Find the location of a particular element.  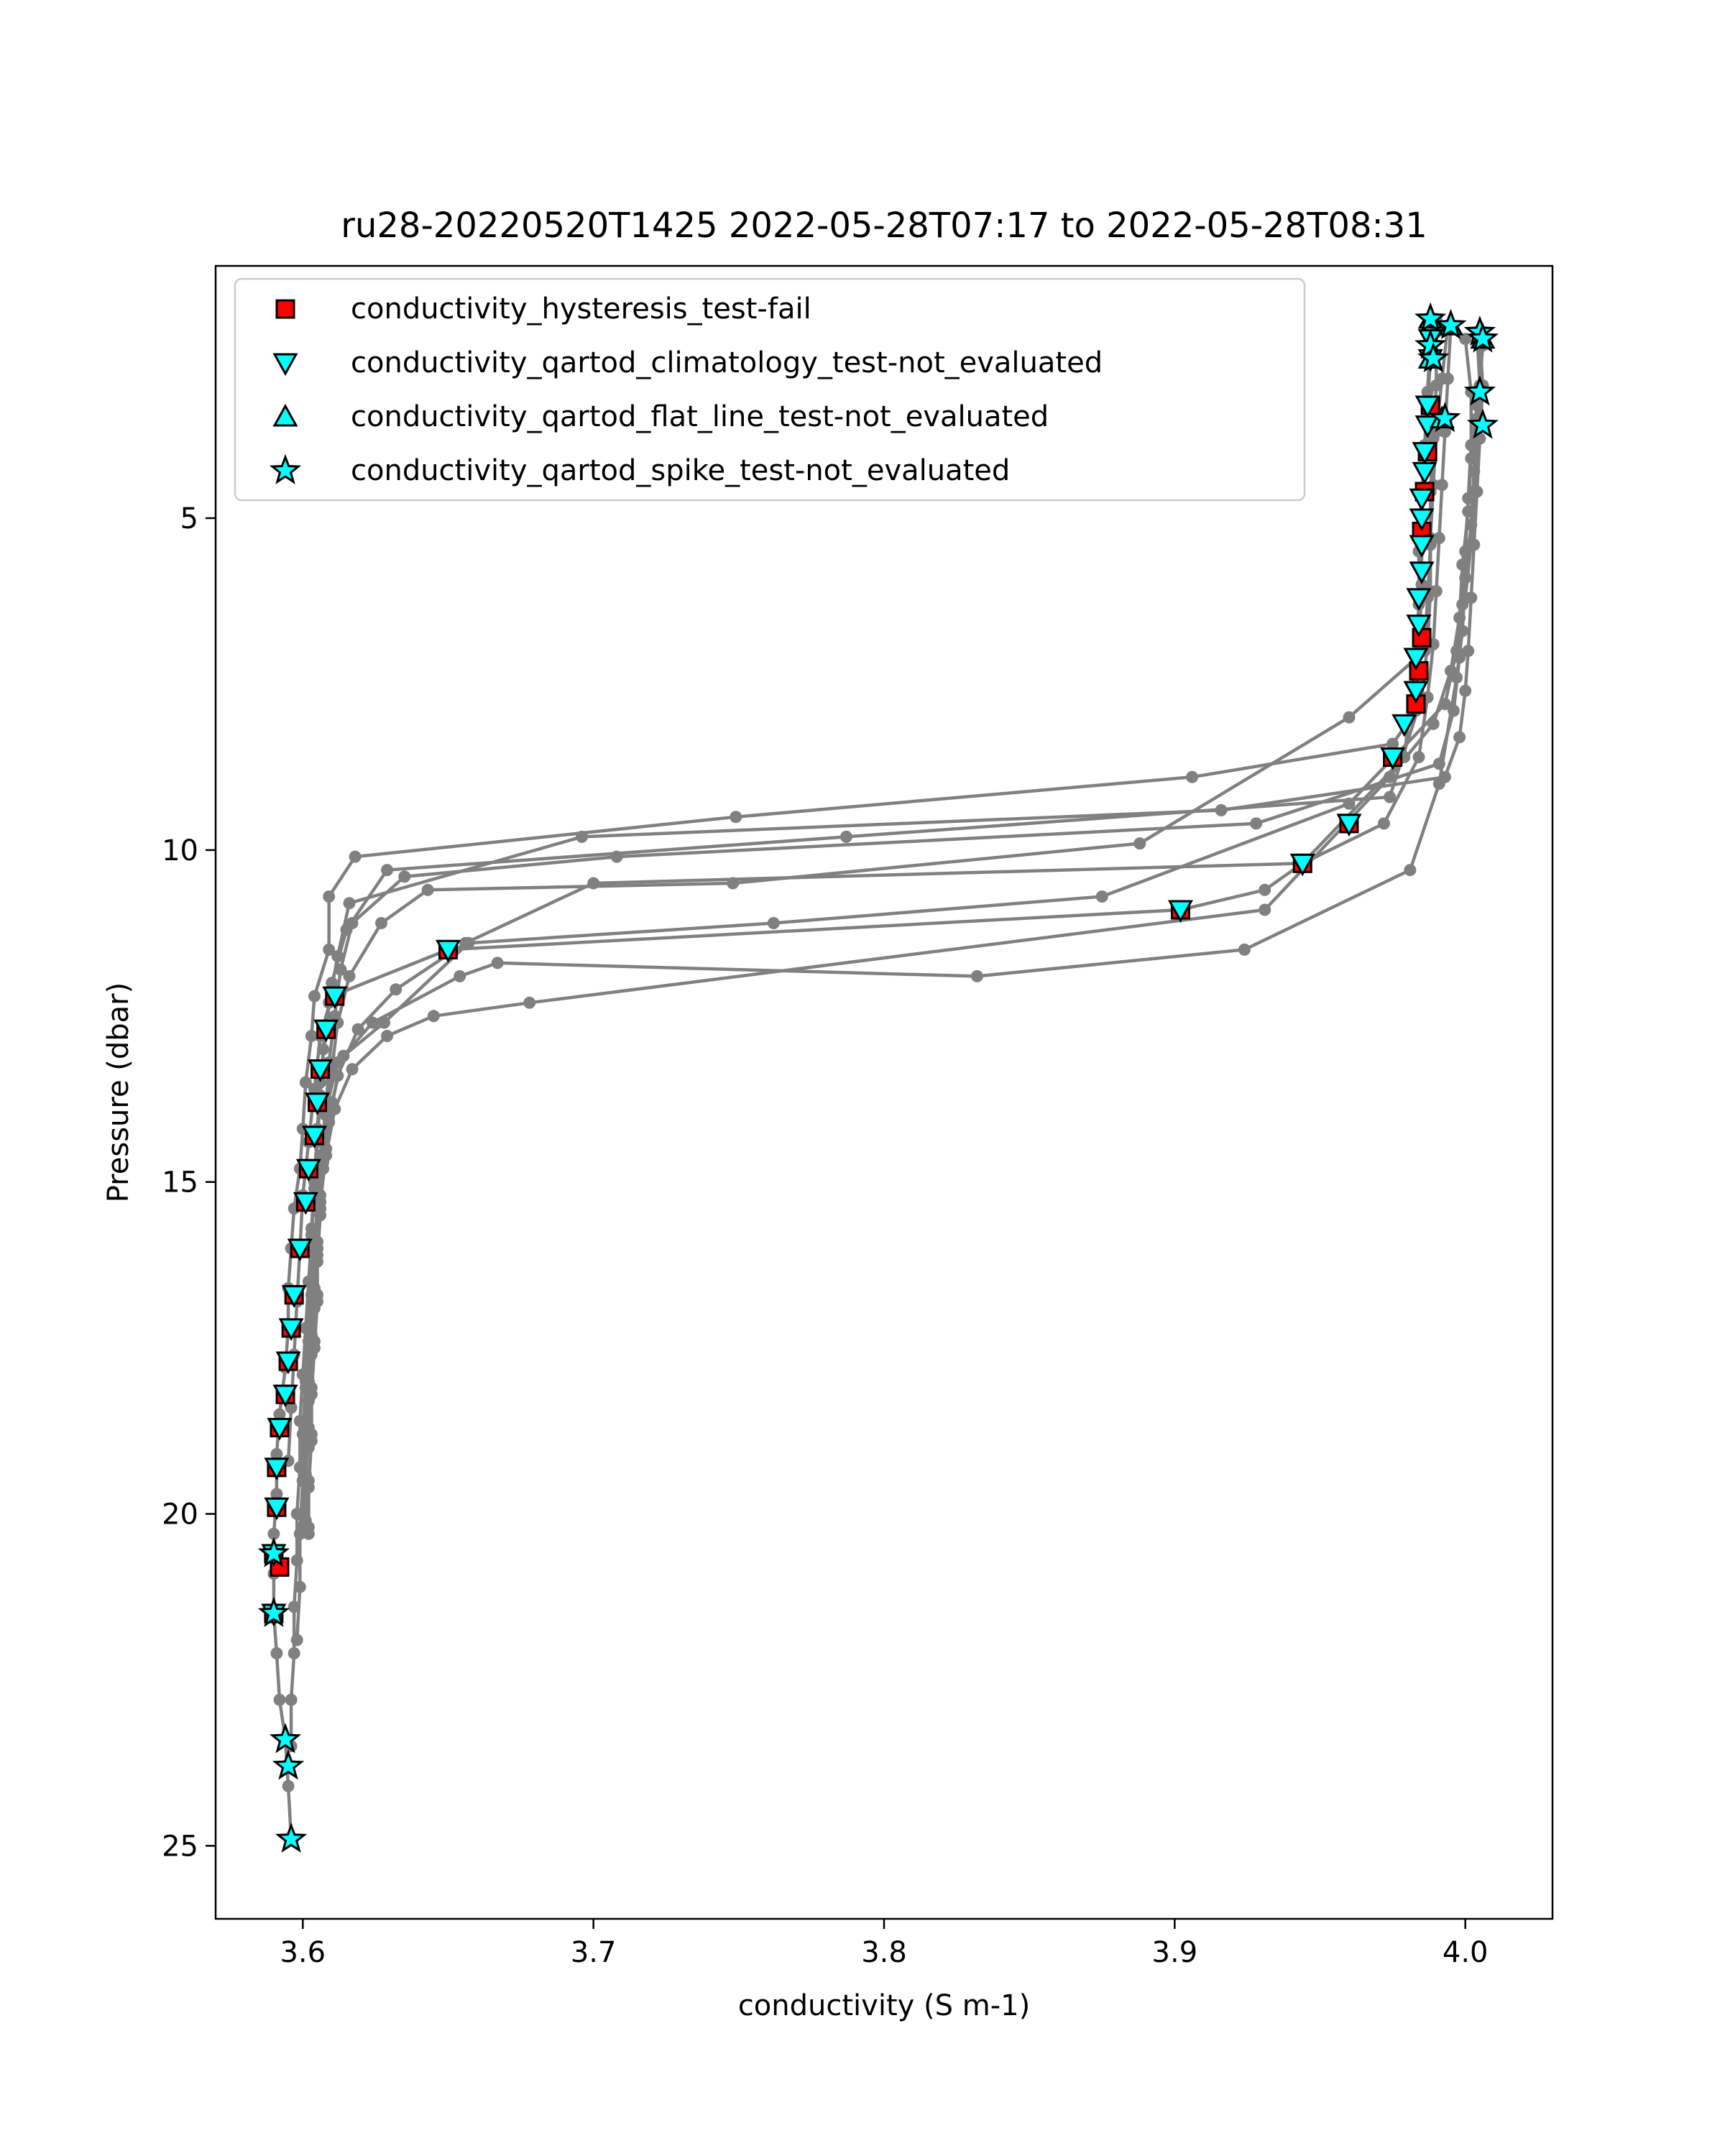

x-tick-label: 3.8 is located at coordinates (884, 1952).